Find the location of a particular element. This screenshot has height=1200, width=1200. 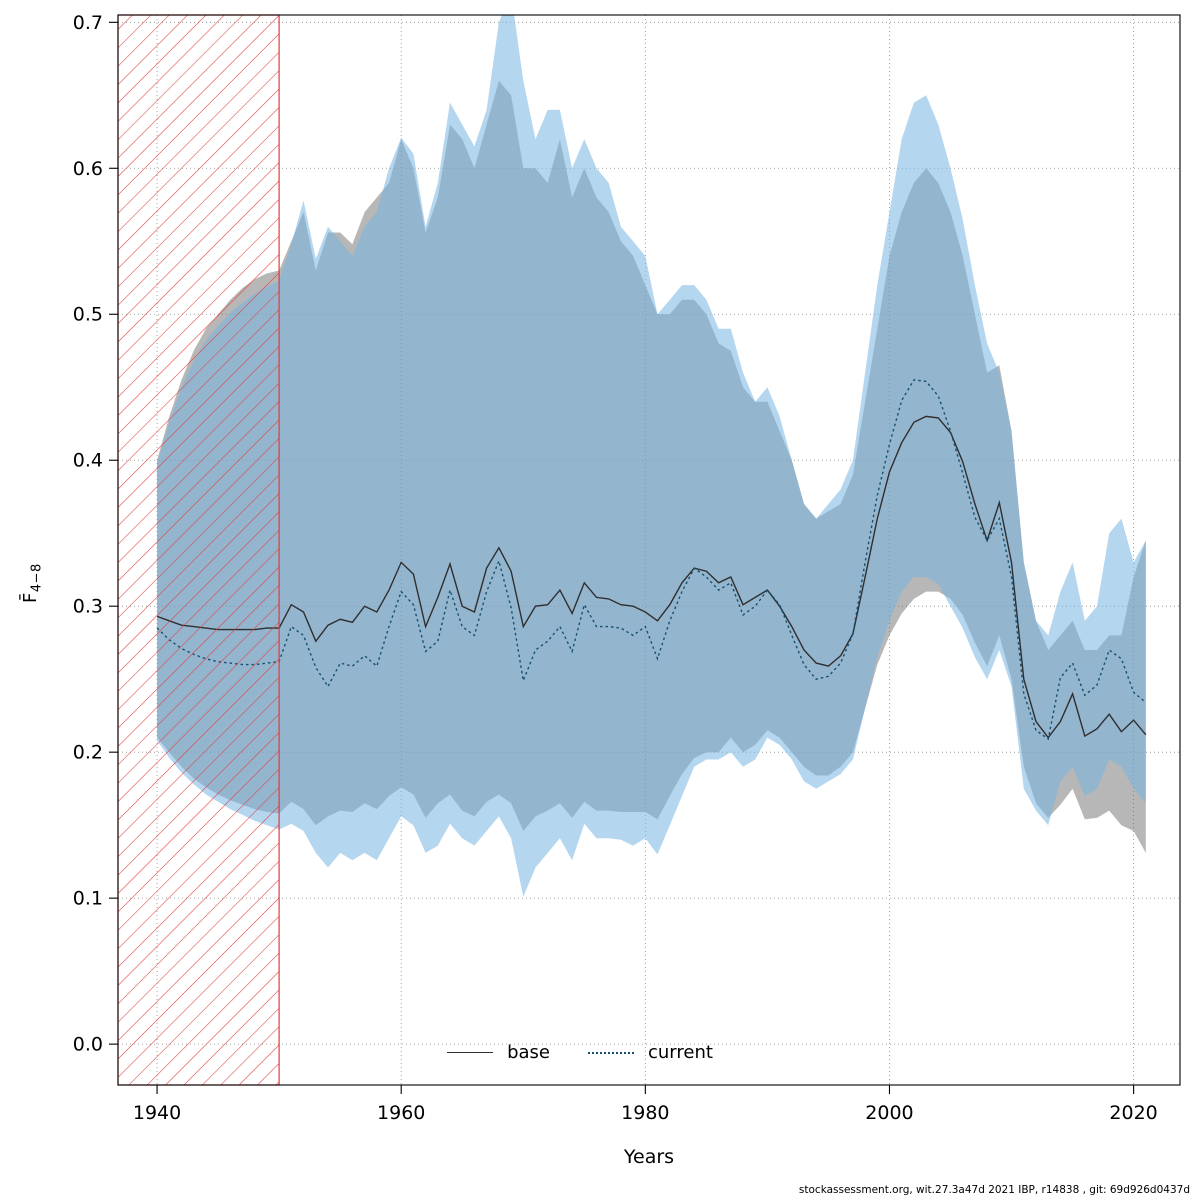

y-axis-tick-label: 0.6 is located at coordinates (88, 169).